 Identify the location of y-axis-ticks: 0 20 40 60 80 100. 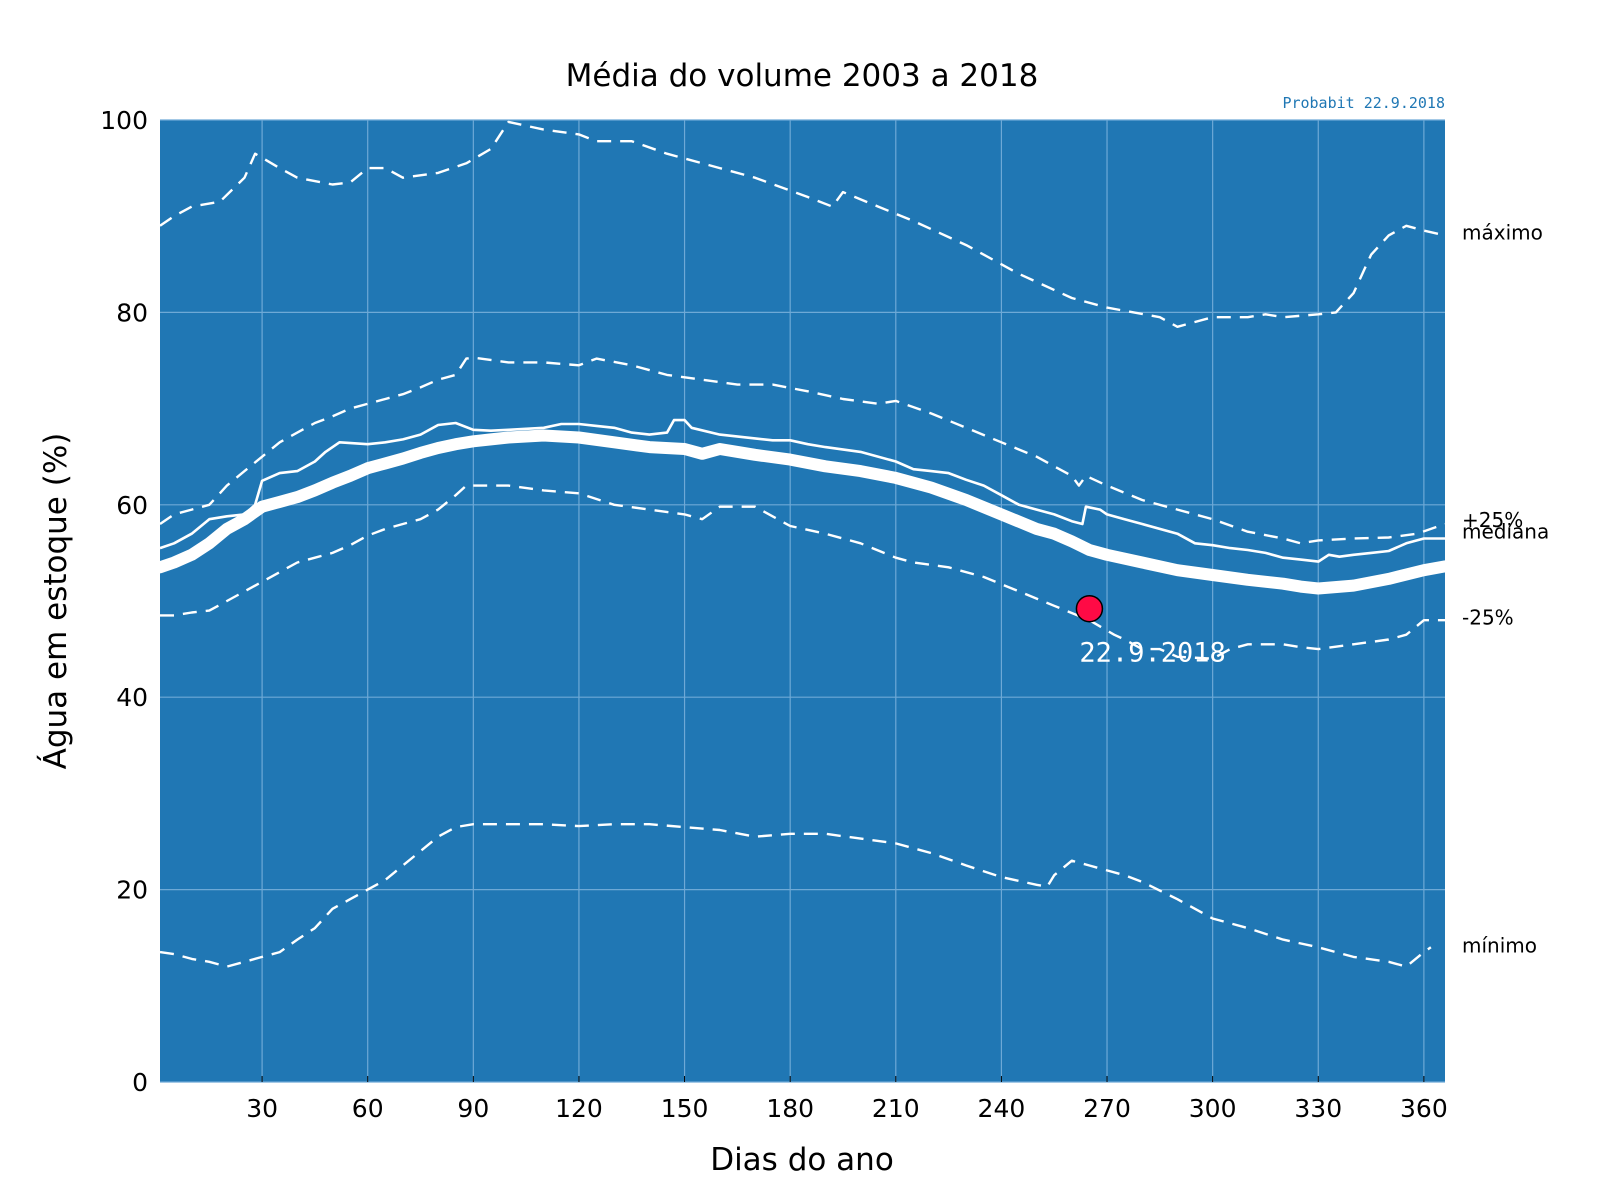
(124, 601).